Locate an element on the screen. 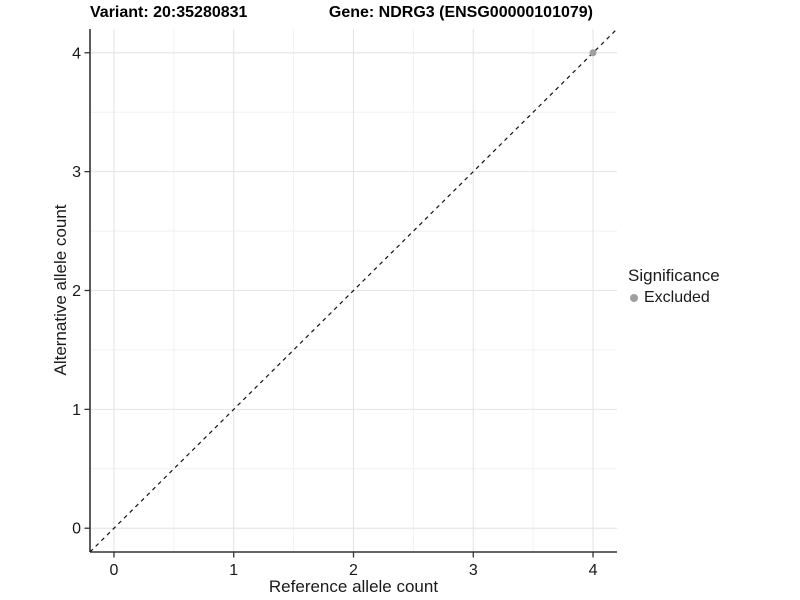  legend-entry-excluded: Excluded is located at coordinates (674, 298).